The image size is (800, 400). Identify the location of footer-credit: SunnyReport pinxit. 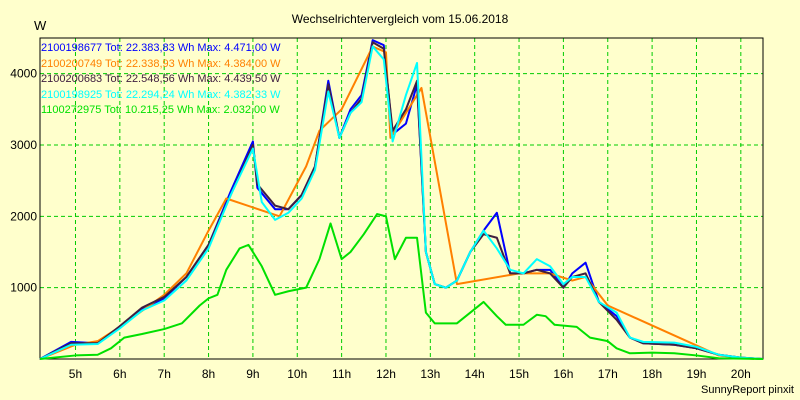
(747, 390).